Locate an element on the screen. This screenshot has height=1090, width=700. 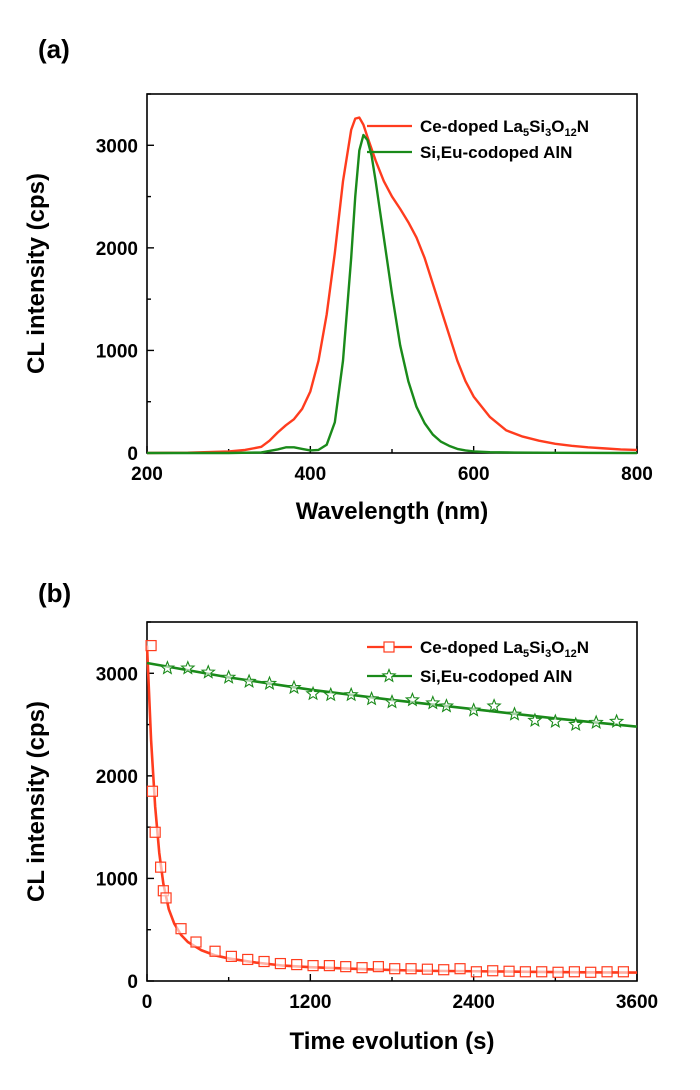
panel-b-legend-label-aln: Si,Eu-codoped AlN is located at coordinates (496, 676).